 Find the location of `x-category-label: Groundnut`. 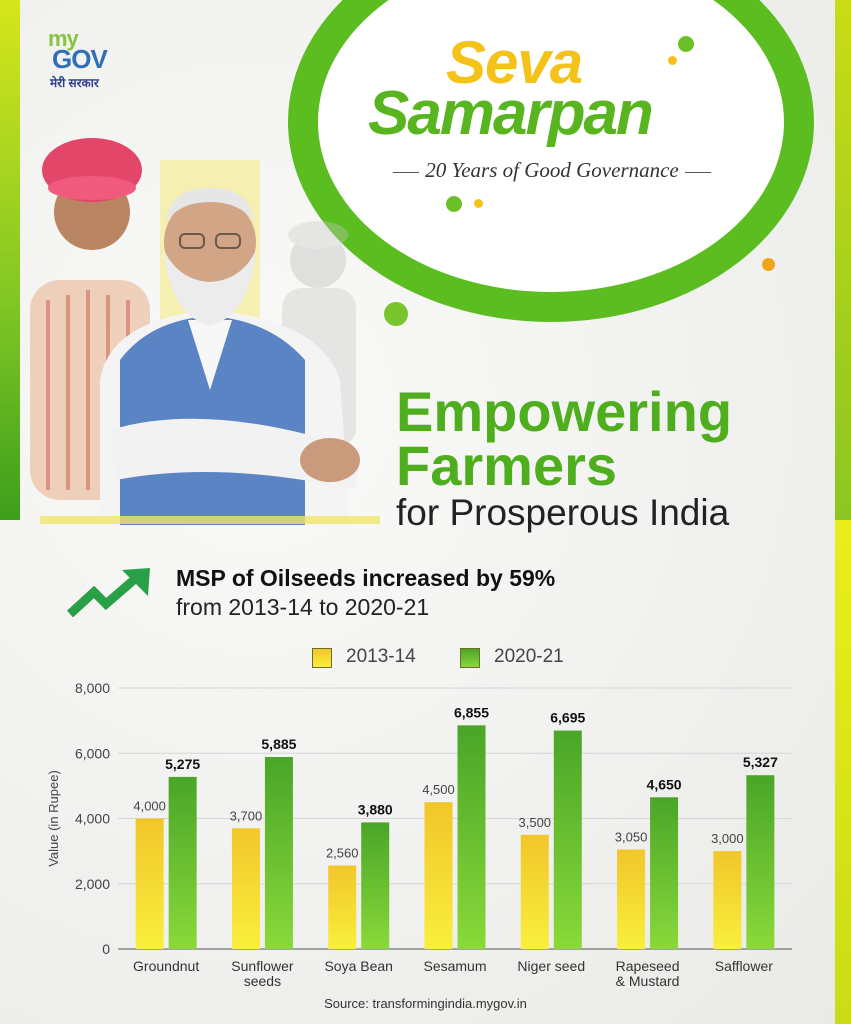

x-category-label: Groundnut is located at coordinates (166, 966).